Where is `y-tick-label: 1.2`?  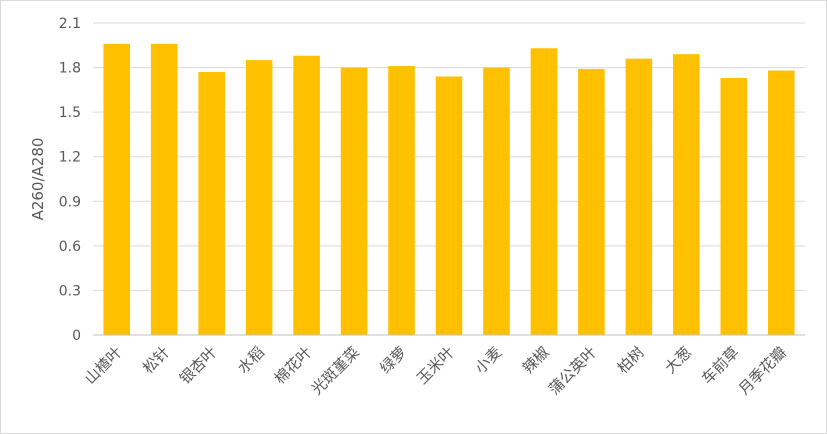 y-tick-label: 1.2 is located at coordinates (70, 158).